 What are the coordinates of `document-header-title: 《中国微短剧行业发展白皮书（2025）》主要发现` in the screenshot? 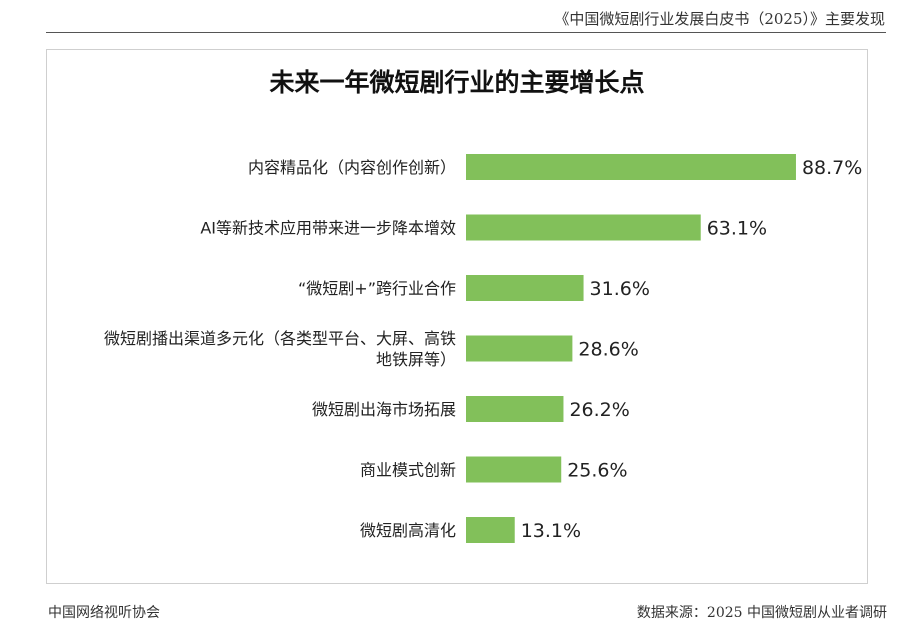 It's located at (719, 19).